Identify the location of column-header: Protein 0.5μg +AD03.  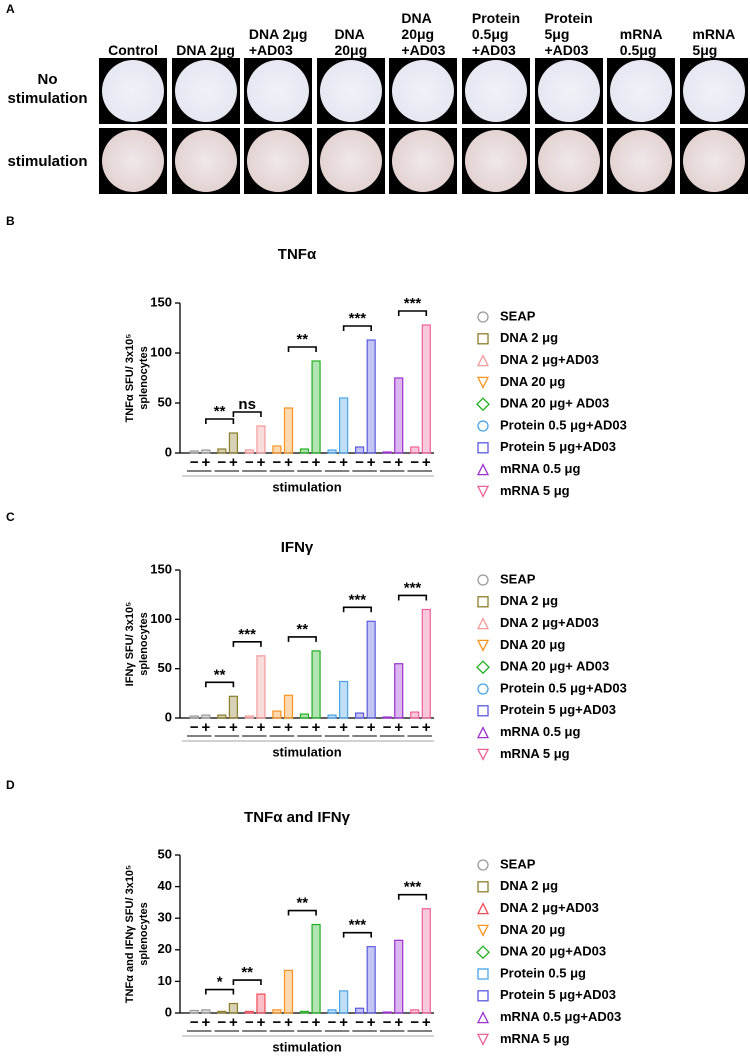
(496, 34).